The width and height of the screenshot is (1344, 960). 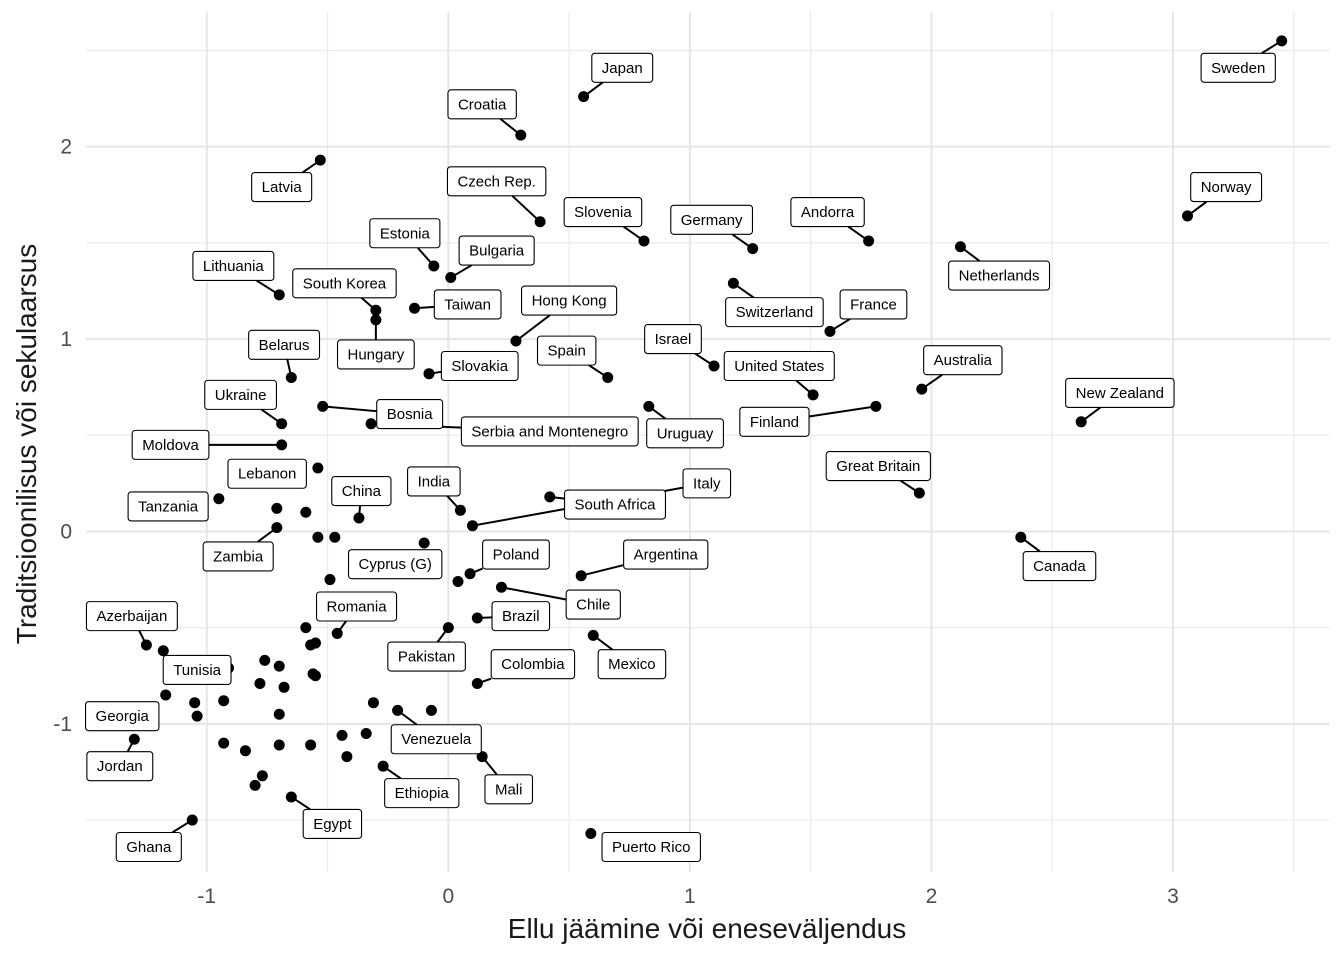 I want to click on label-text: France, so click(x=873, y=304).